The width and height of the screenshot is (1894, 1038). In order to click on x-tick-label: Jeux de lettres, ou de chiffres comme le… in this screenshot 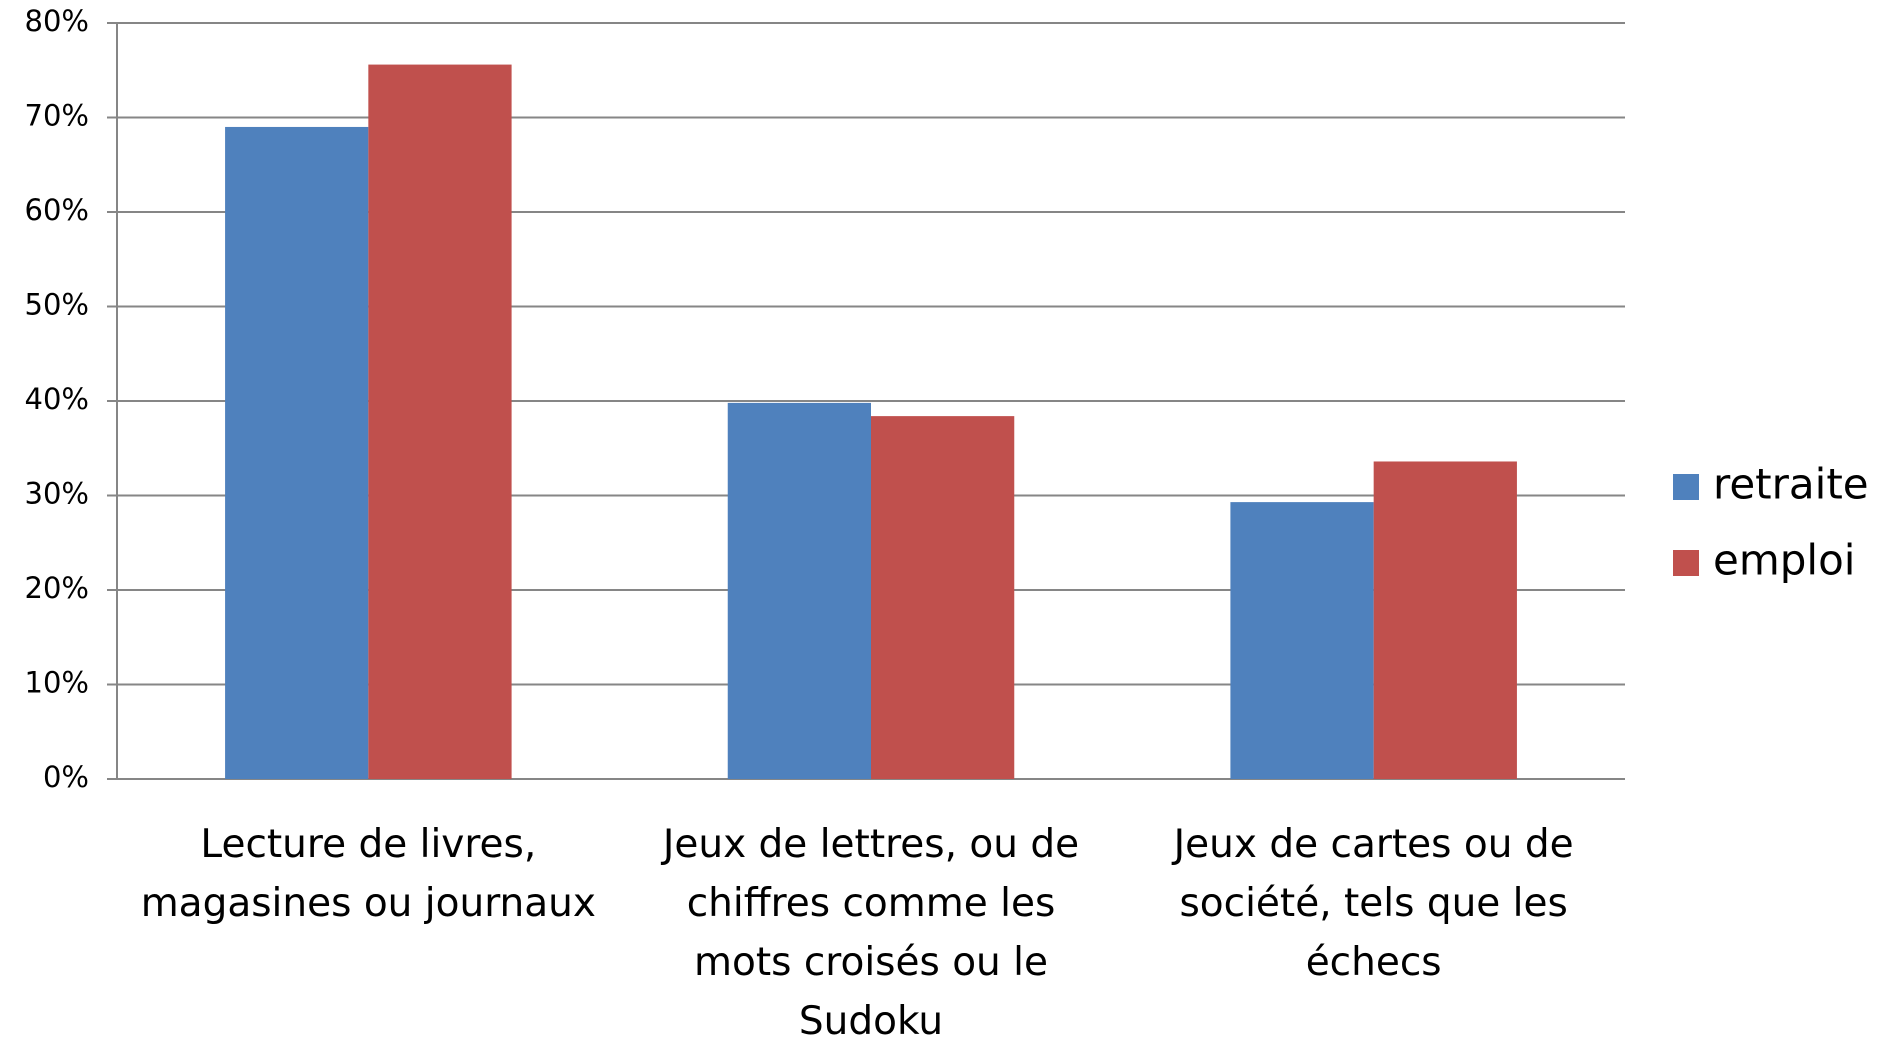, I will do `click(871, 930)`.